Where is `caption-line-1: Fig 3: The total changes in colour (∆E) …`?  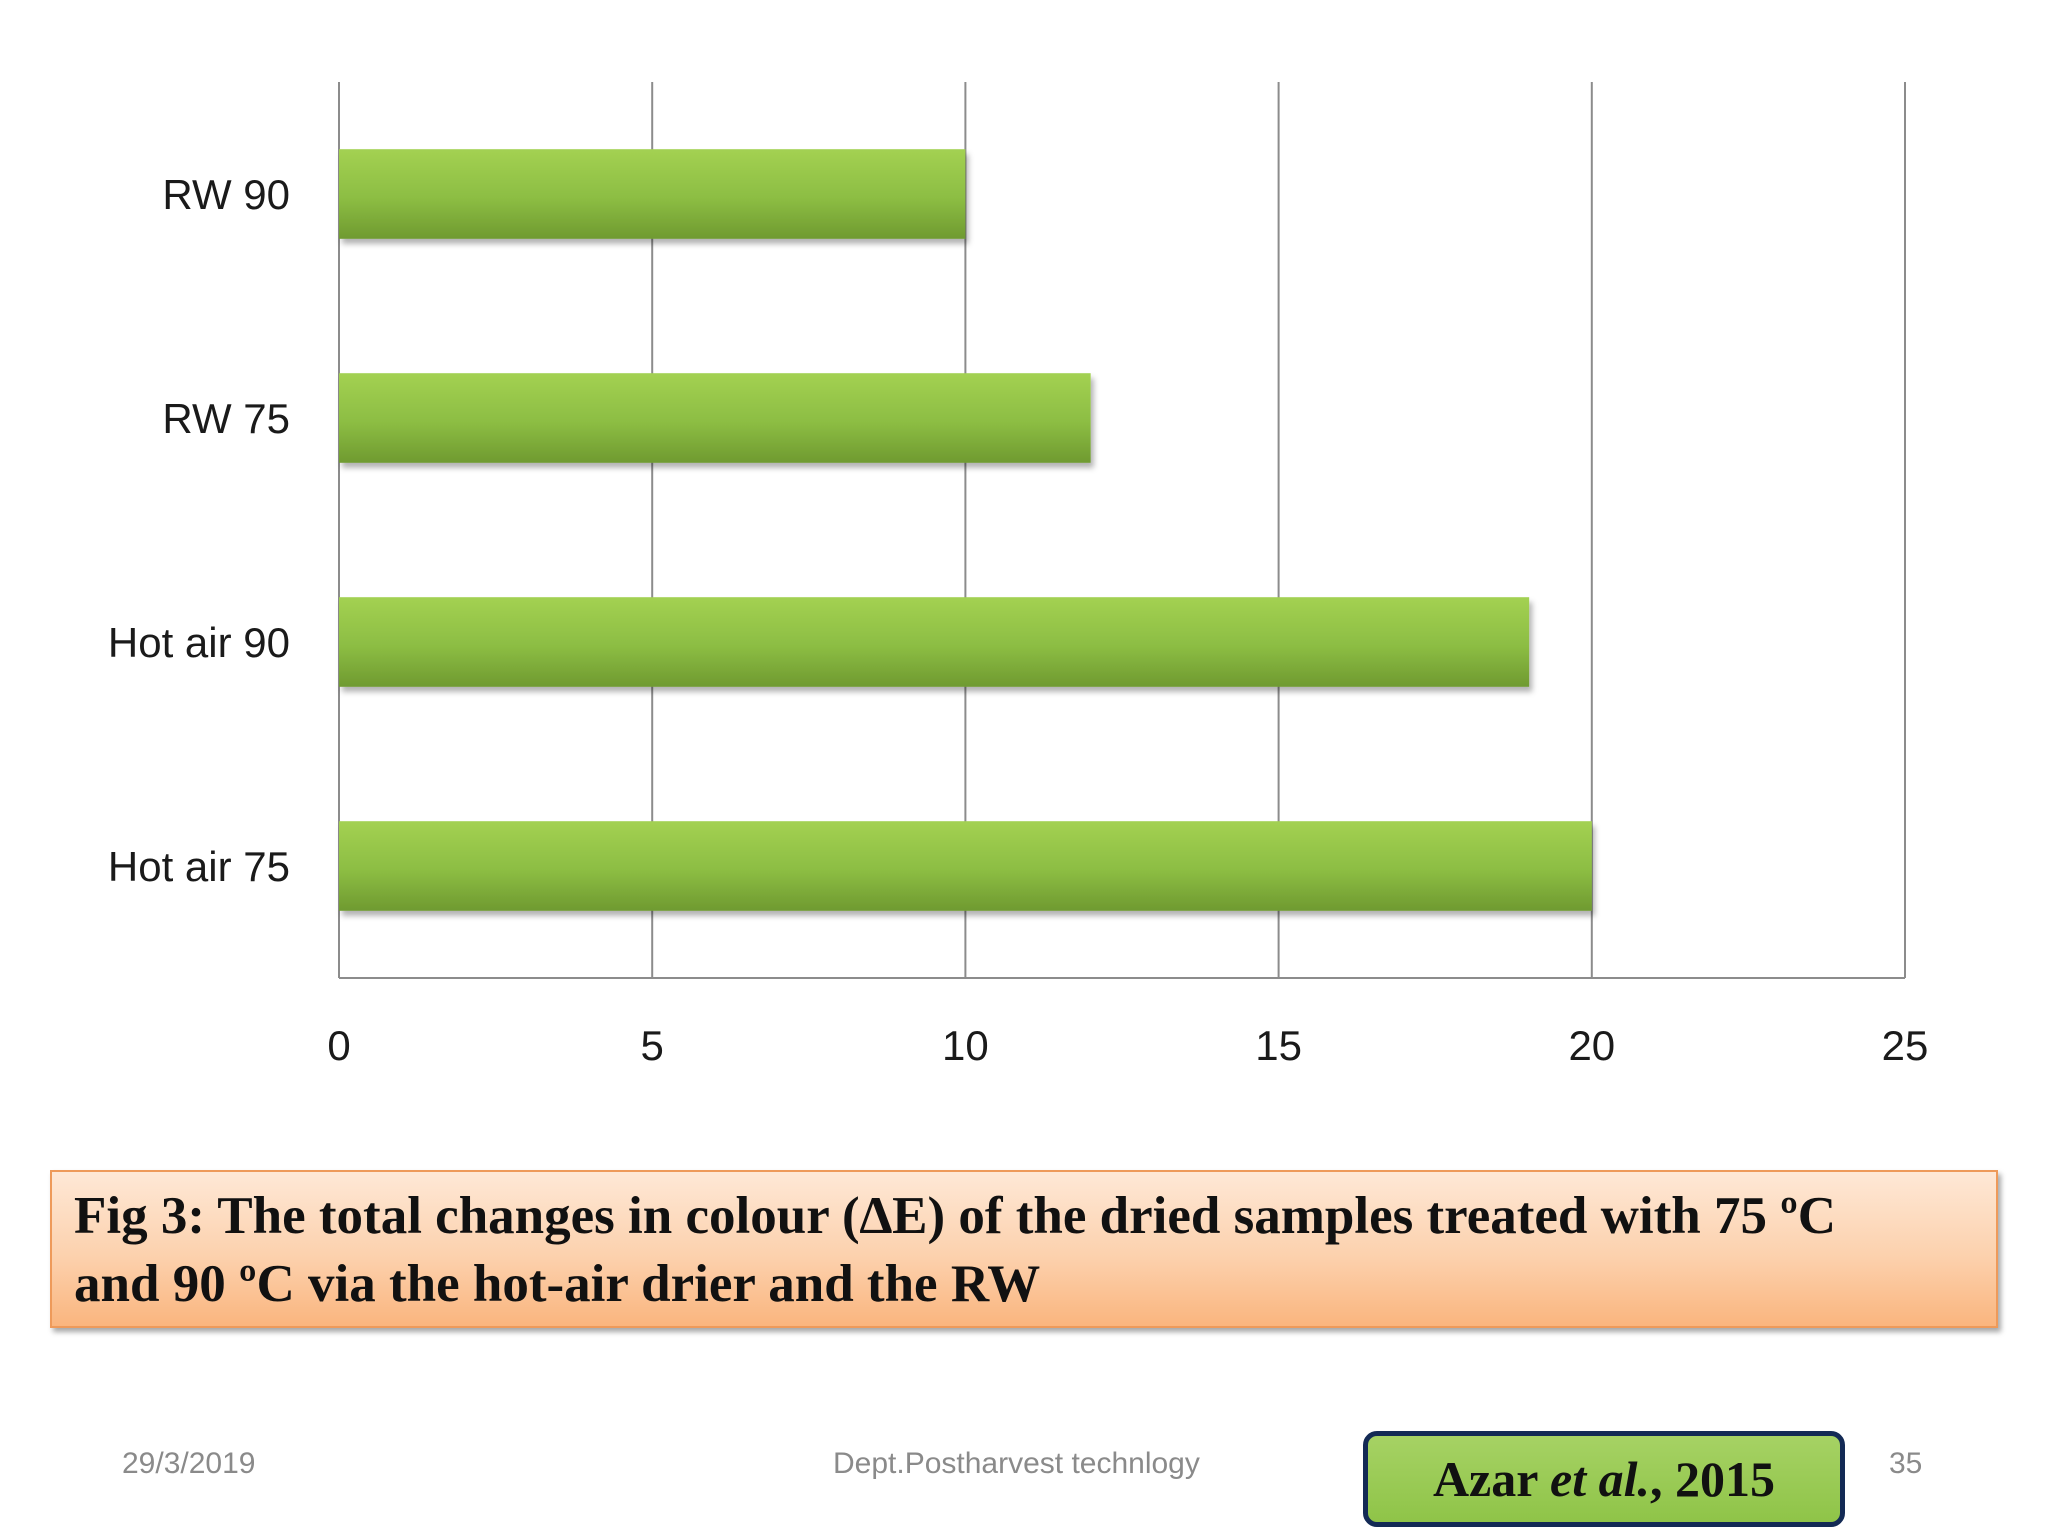
caption-line-1: Fig 3: The total changes in colour (∆E) … is located at coordinates (955, 1216).